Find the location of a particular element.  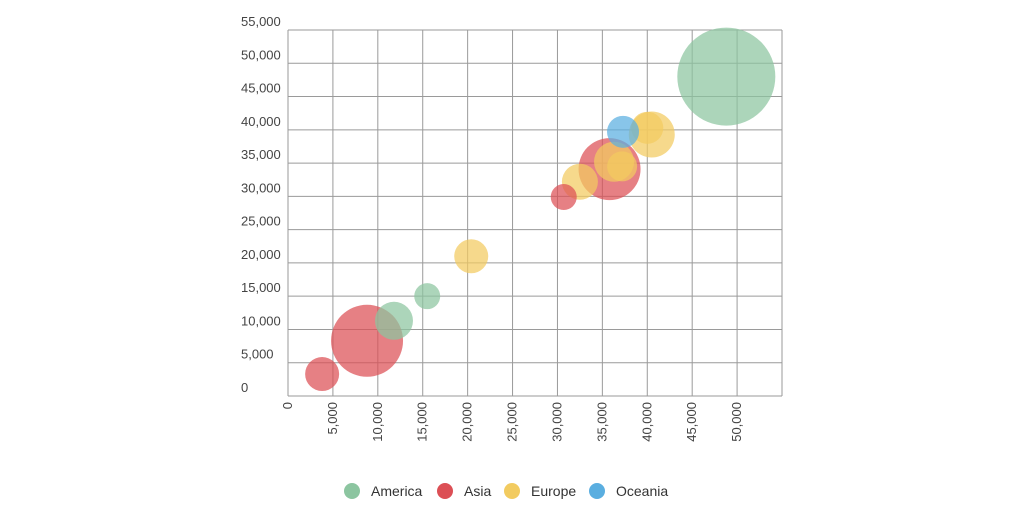

legend-label-america: America is located at coordinates (397, 491).